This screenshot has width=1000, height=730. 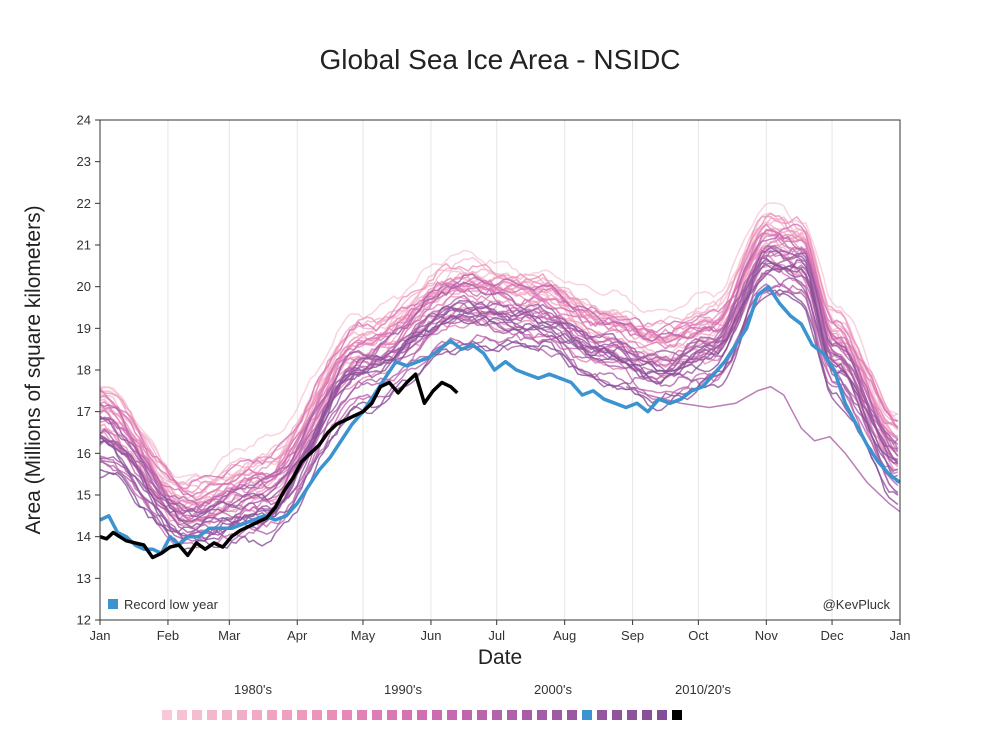 I want to click on y-tick-label: 15, so click(x=84, y=495).